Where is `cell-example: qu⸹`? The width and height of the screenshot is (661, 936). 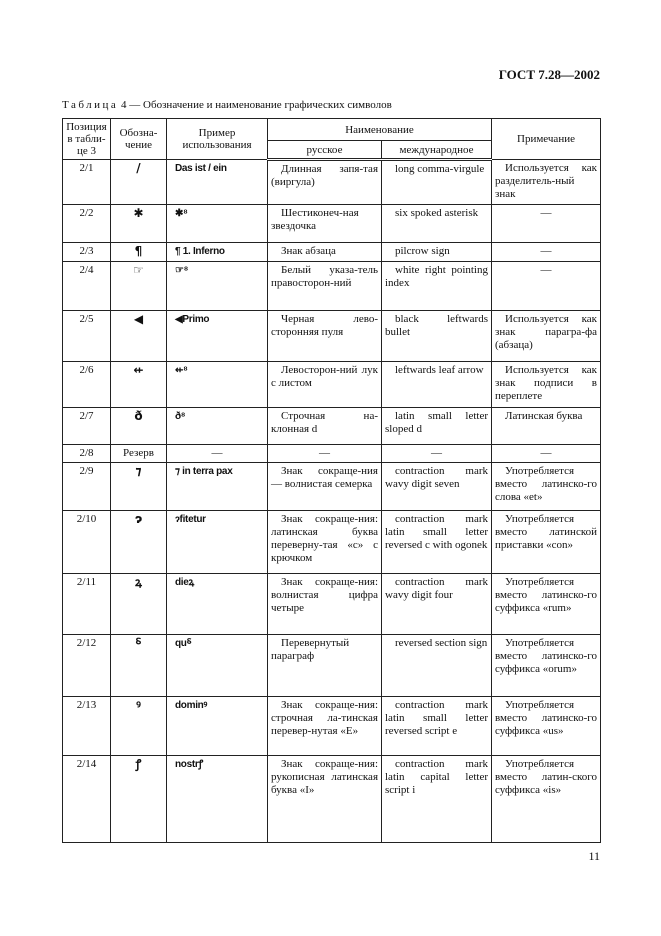 cell-example: qu⸹ is located at coordinates (217, 665).